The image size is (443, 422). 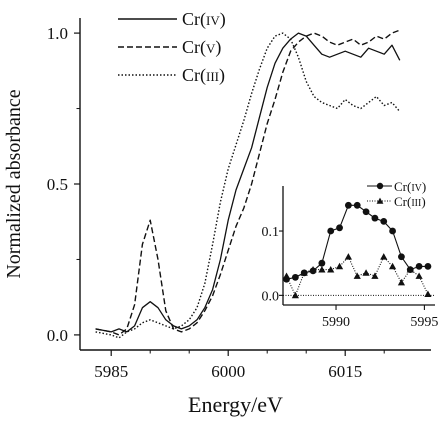 I want to click on inset-series-line-cr-iii, so click(x=357, y=276).